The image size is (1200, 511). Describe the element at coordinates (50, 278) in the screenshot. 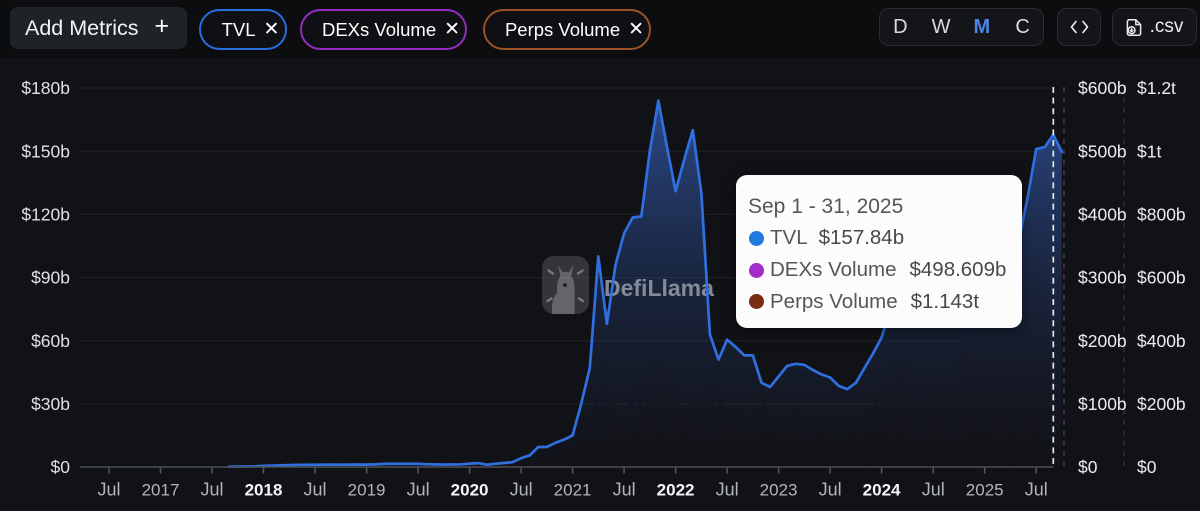

I see `svg-text: $90b` at that location.